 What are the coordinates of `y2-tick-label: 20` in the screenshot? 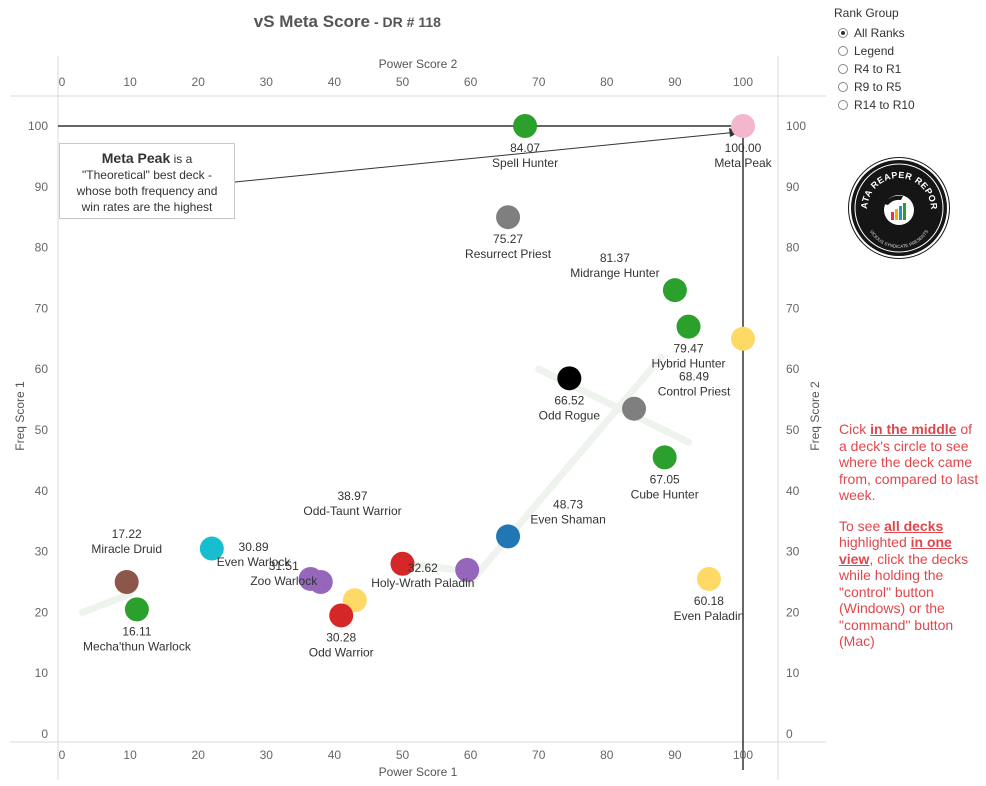 It's located at (793, 612).